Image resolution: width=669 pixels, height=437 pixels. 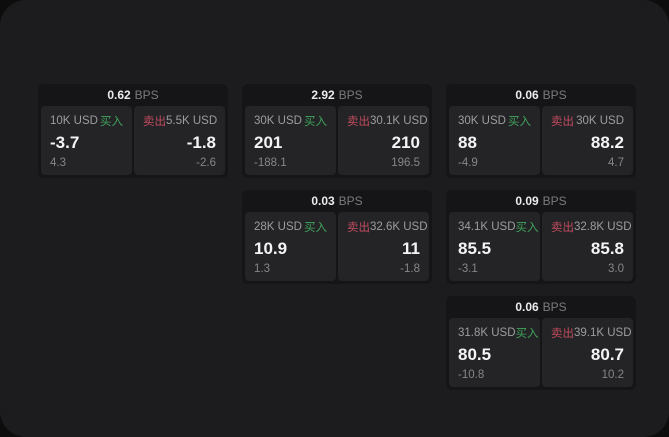 I want to click on buy-tile: 30K USD 买入 201 -188.1, so click(x=290, y=140).